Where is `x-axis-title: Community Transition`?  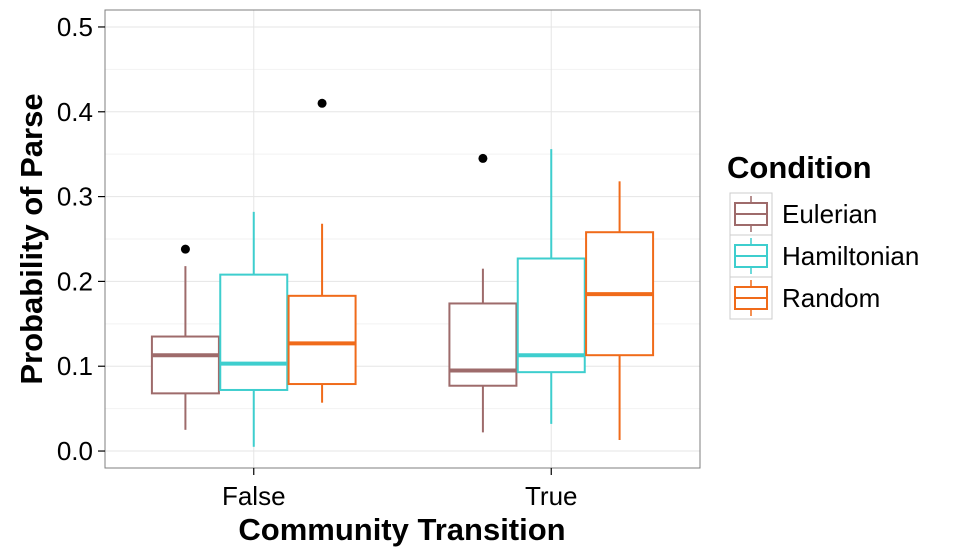 x-axis-title: Community Transition is located at coordinates (401, 529).